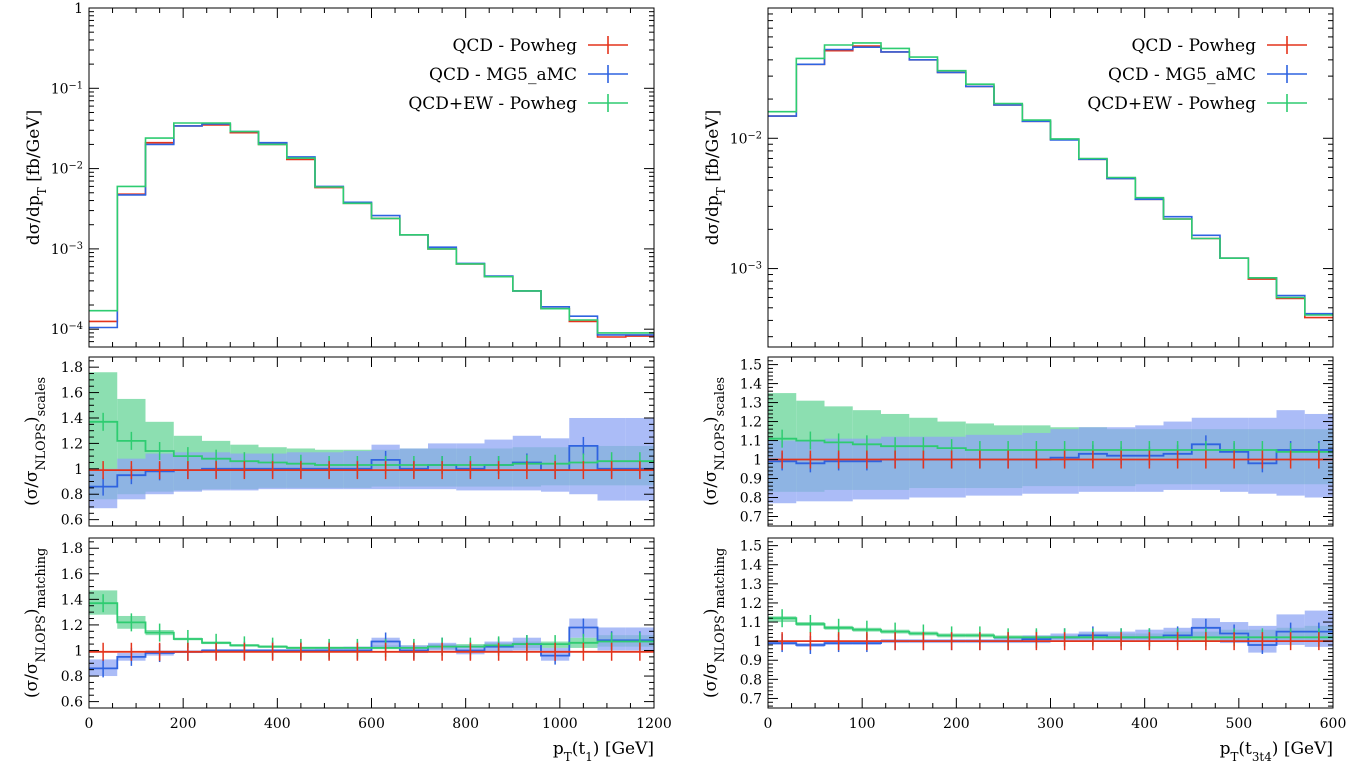 This screenshot has width=1361, height=761. What do you see at coordinates (1276, 750) in the screenshot?
I see `x-axis-label: pT(t3t4) [GeV]` at bounding box center [1276, 750].